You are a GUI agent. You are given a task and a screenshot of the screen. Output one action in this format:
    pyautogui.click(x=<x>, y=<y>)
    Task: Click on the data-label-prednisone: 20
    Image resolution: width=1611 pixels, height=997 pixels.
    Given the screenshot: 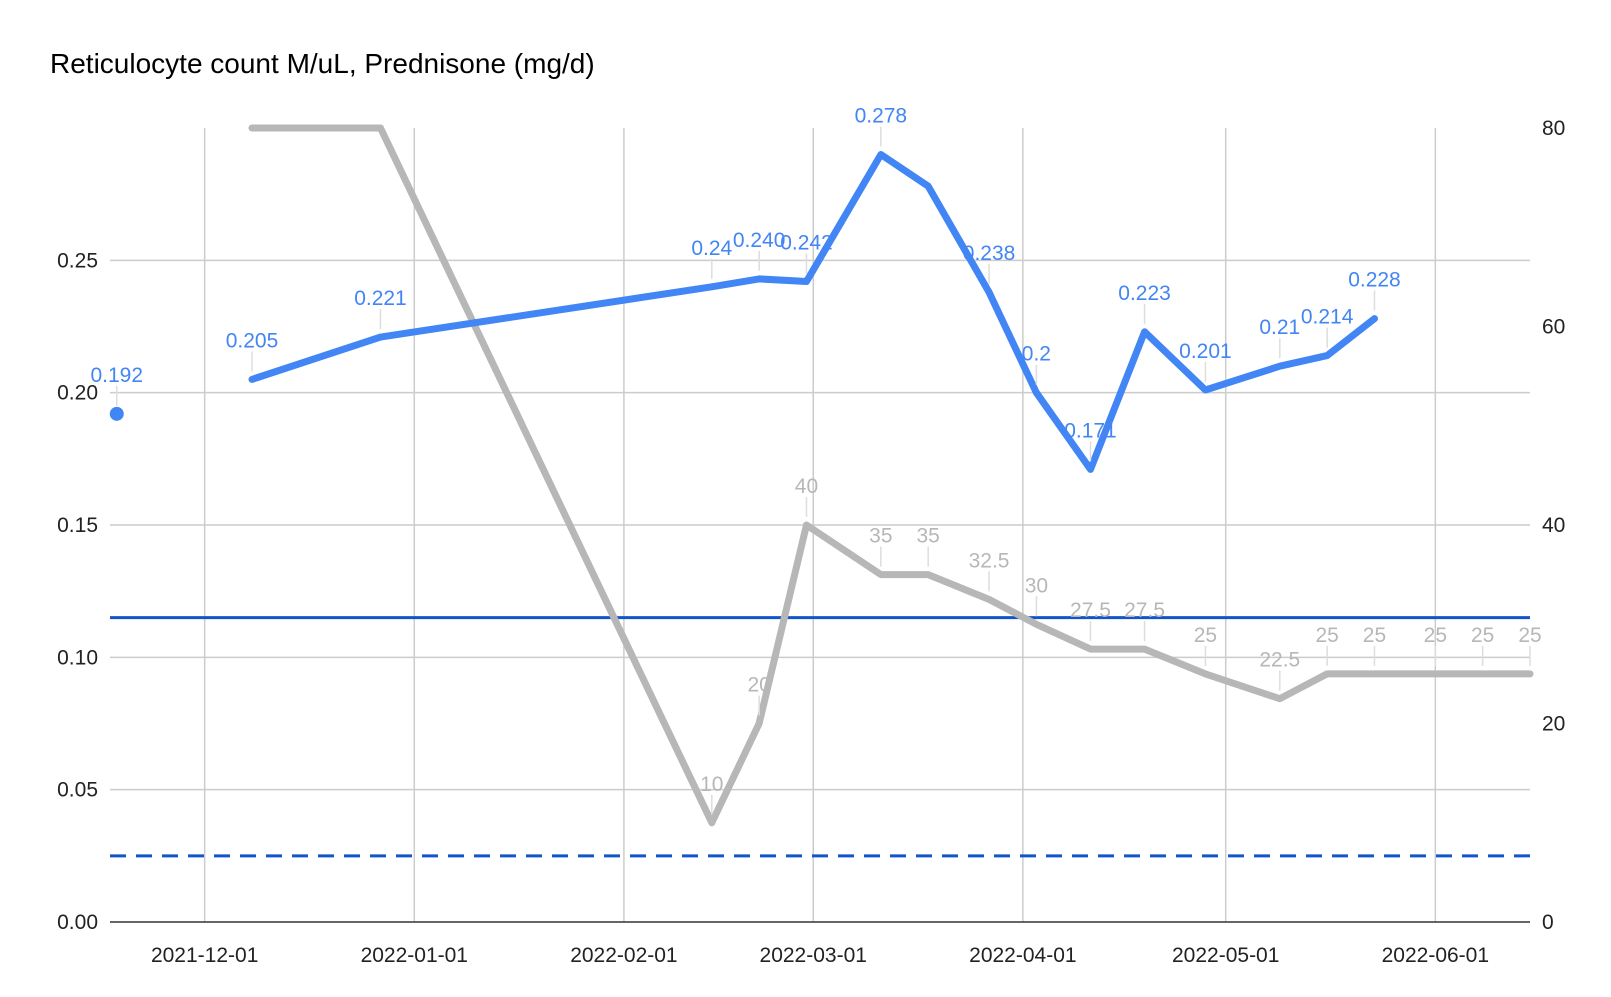 What is the action you would take?
    pyautogui.click(x=758, y=685)
    